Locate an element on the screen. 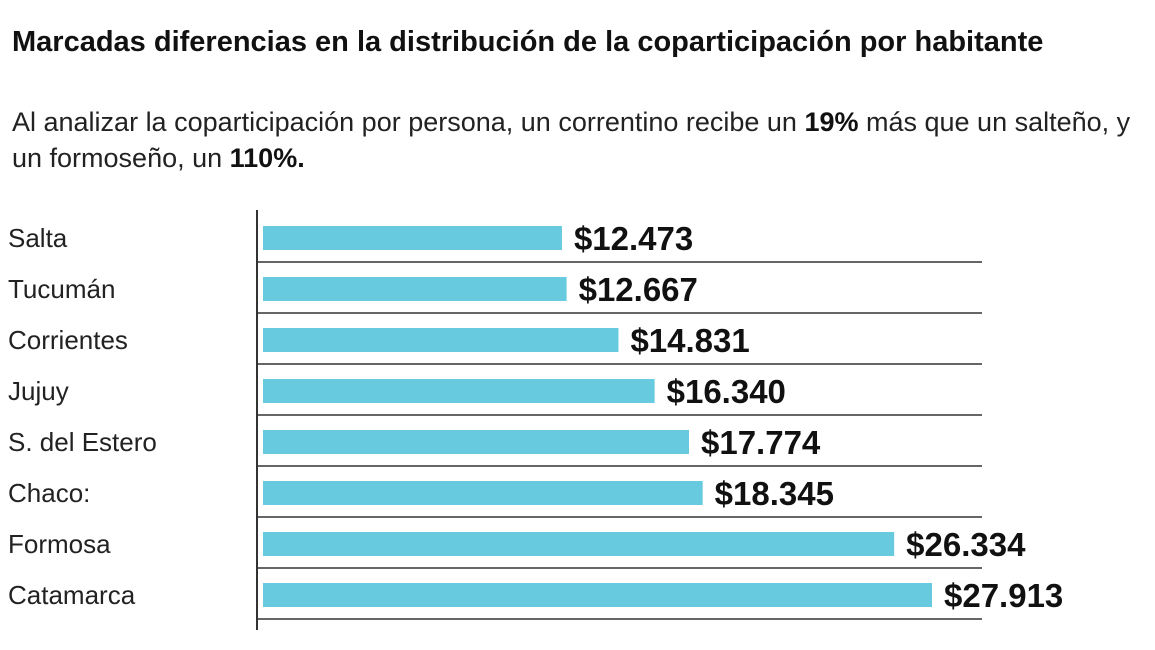 The height and width of the screenshot is (650, 1155). category-label-4: S. del Estero is located at coordinates (82, 442).